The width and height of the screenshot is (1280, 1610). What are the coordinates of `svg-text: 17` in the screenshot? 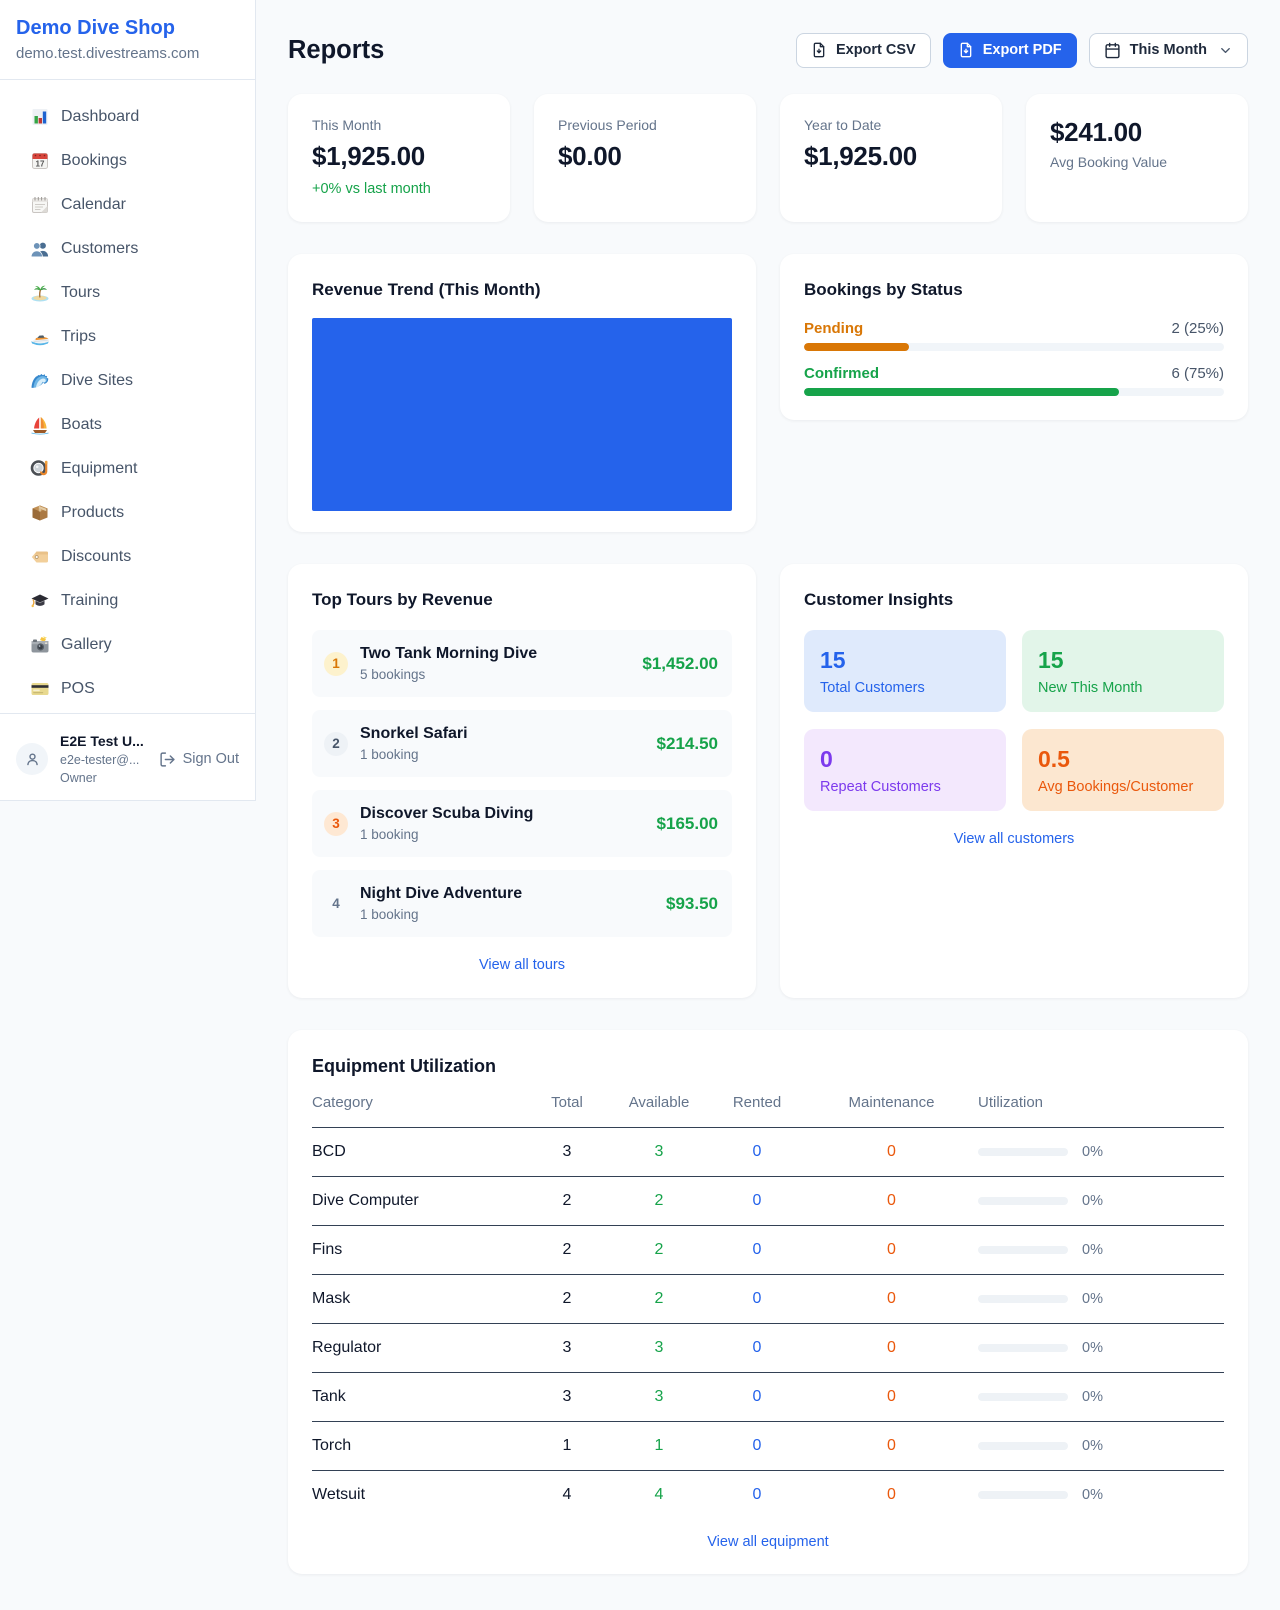 It's located at (40, 164).